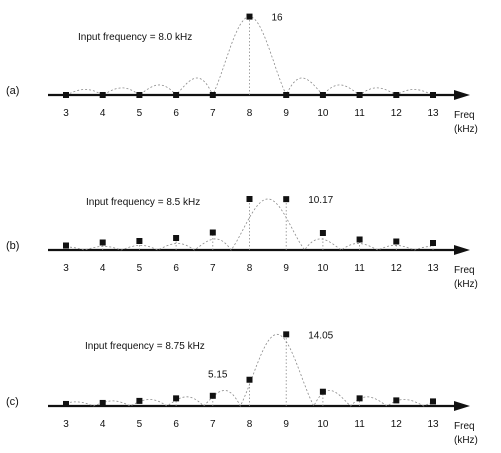 The width and height of the screenshot is (501, 453). I want to click on panel-label: (b), so click(12, 246).